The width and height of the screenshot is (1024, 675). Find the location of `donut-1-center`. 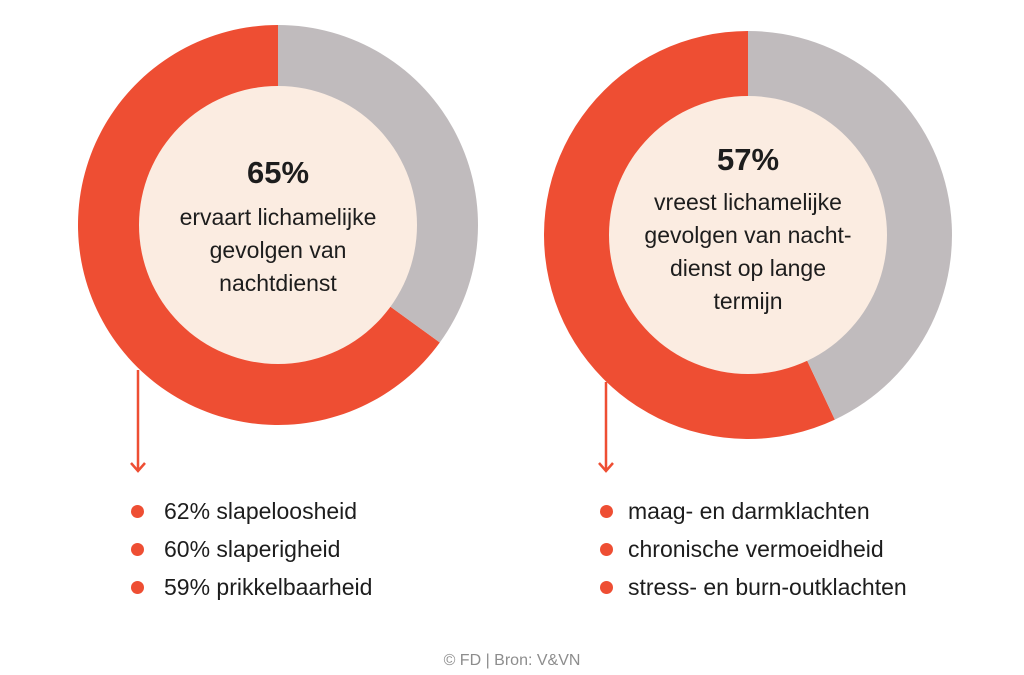

donut-1-center is located at coordinates (278, 225).